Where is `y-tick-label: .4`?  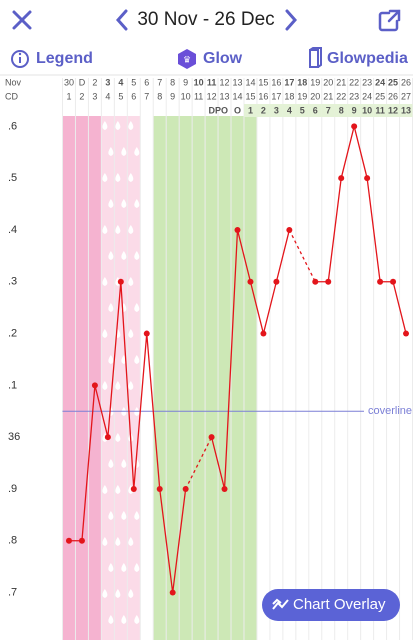 y-tick-label: .4 is located at coordinates (12, 230).